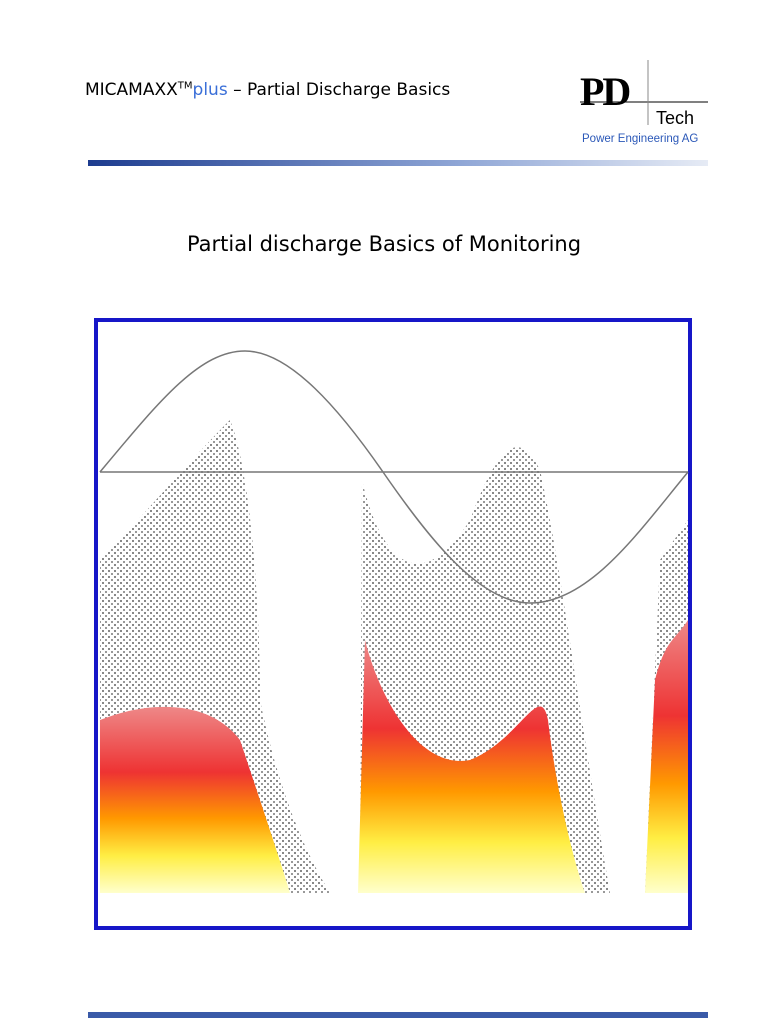  What do you see at coordinates (210, 90) in the screenshot?
I see `plus: plus` at bounding box center [210, 90].